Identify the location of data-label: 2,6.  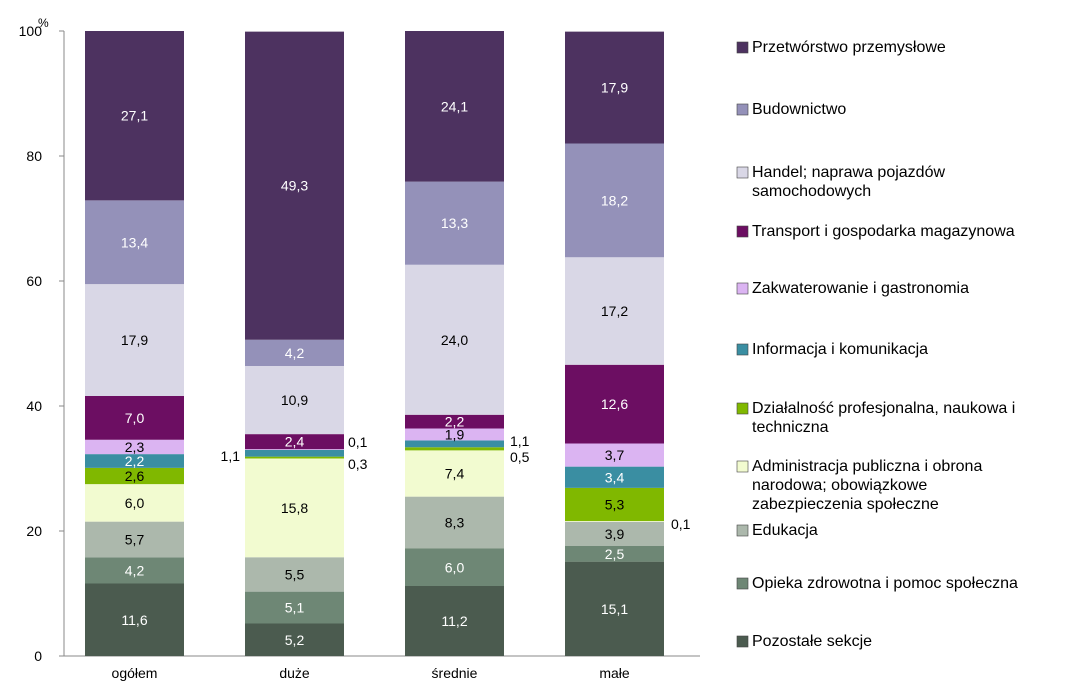
(135, 476).